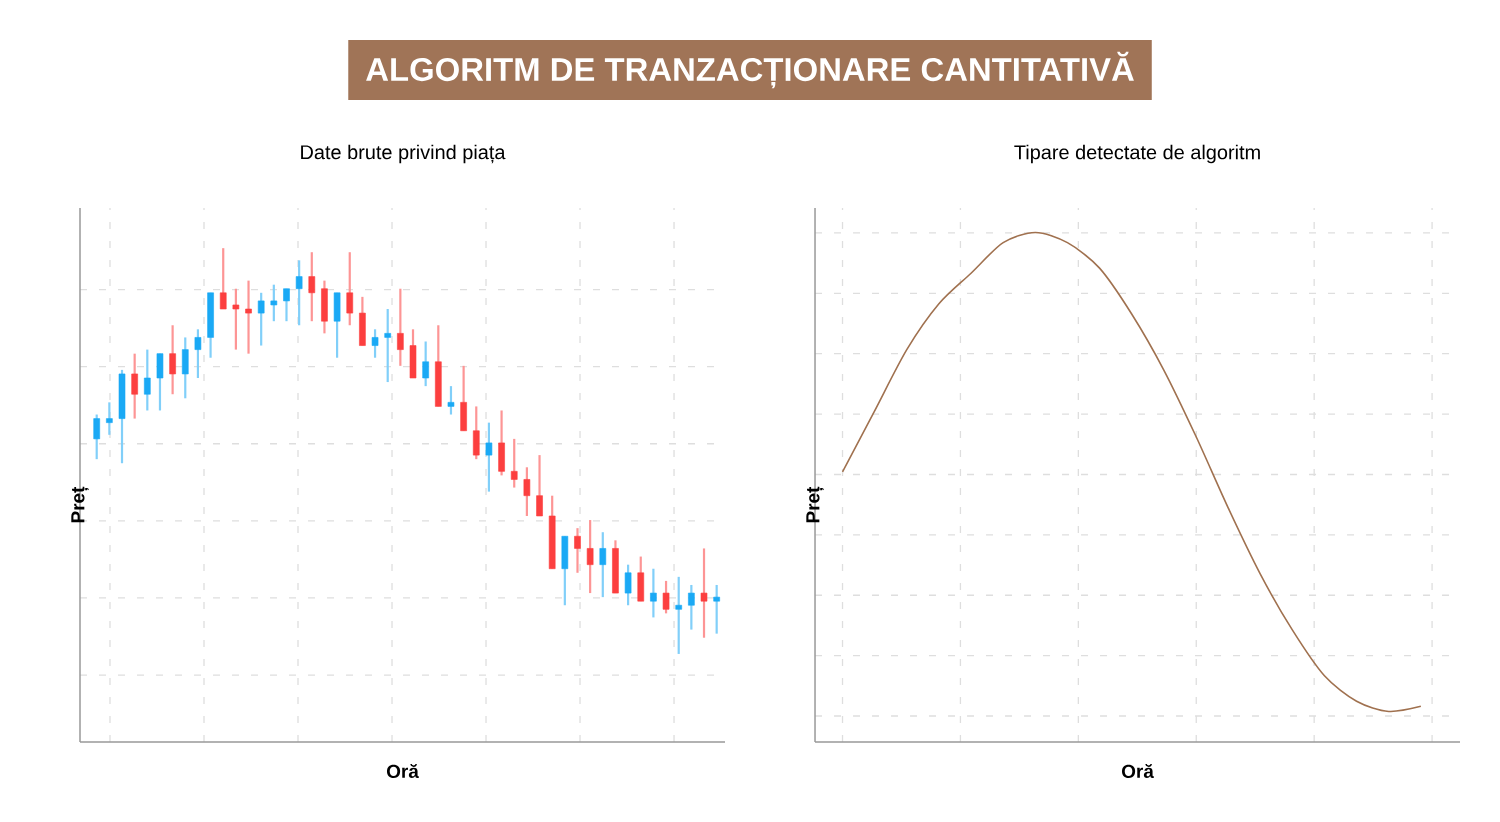 The image size is (1500, 822). What do you see at coordinates (1137, 154) in the screenshot?
I see `chart-title: Tipare detectate de algoritm` at bounding box center [1137, 154].